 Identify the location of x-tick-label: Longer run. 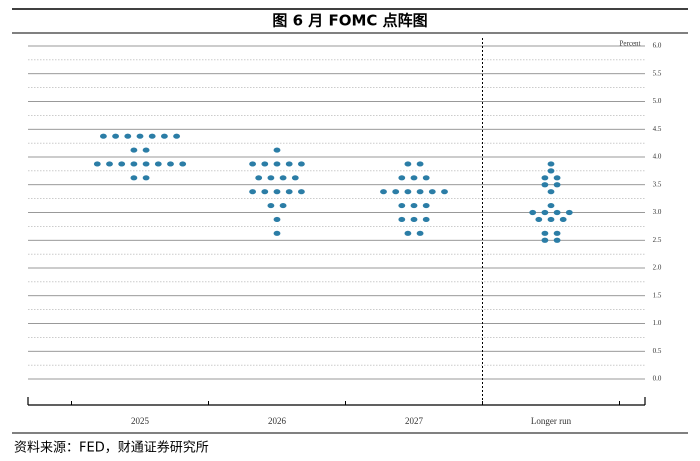
(551, 421).